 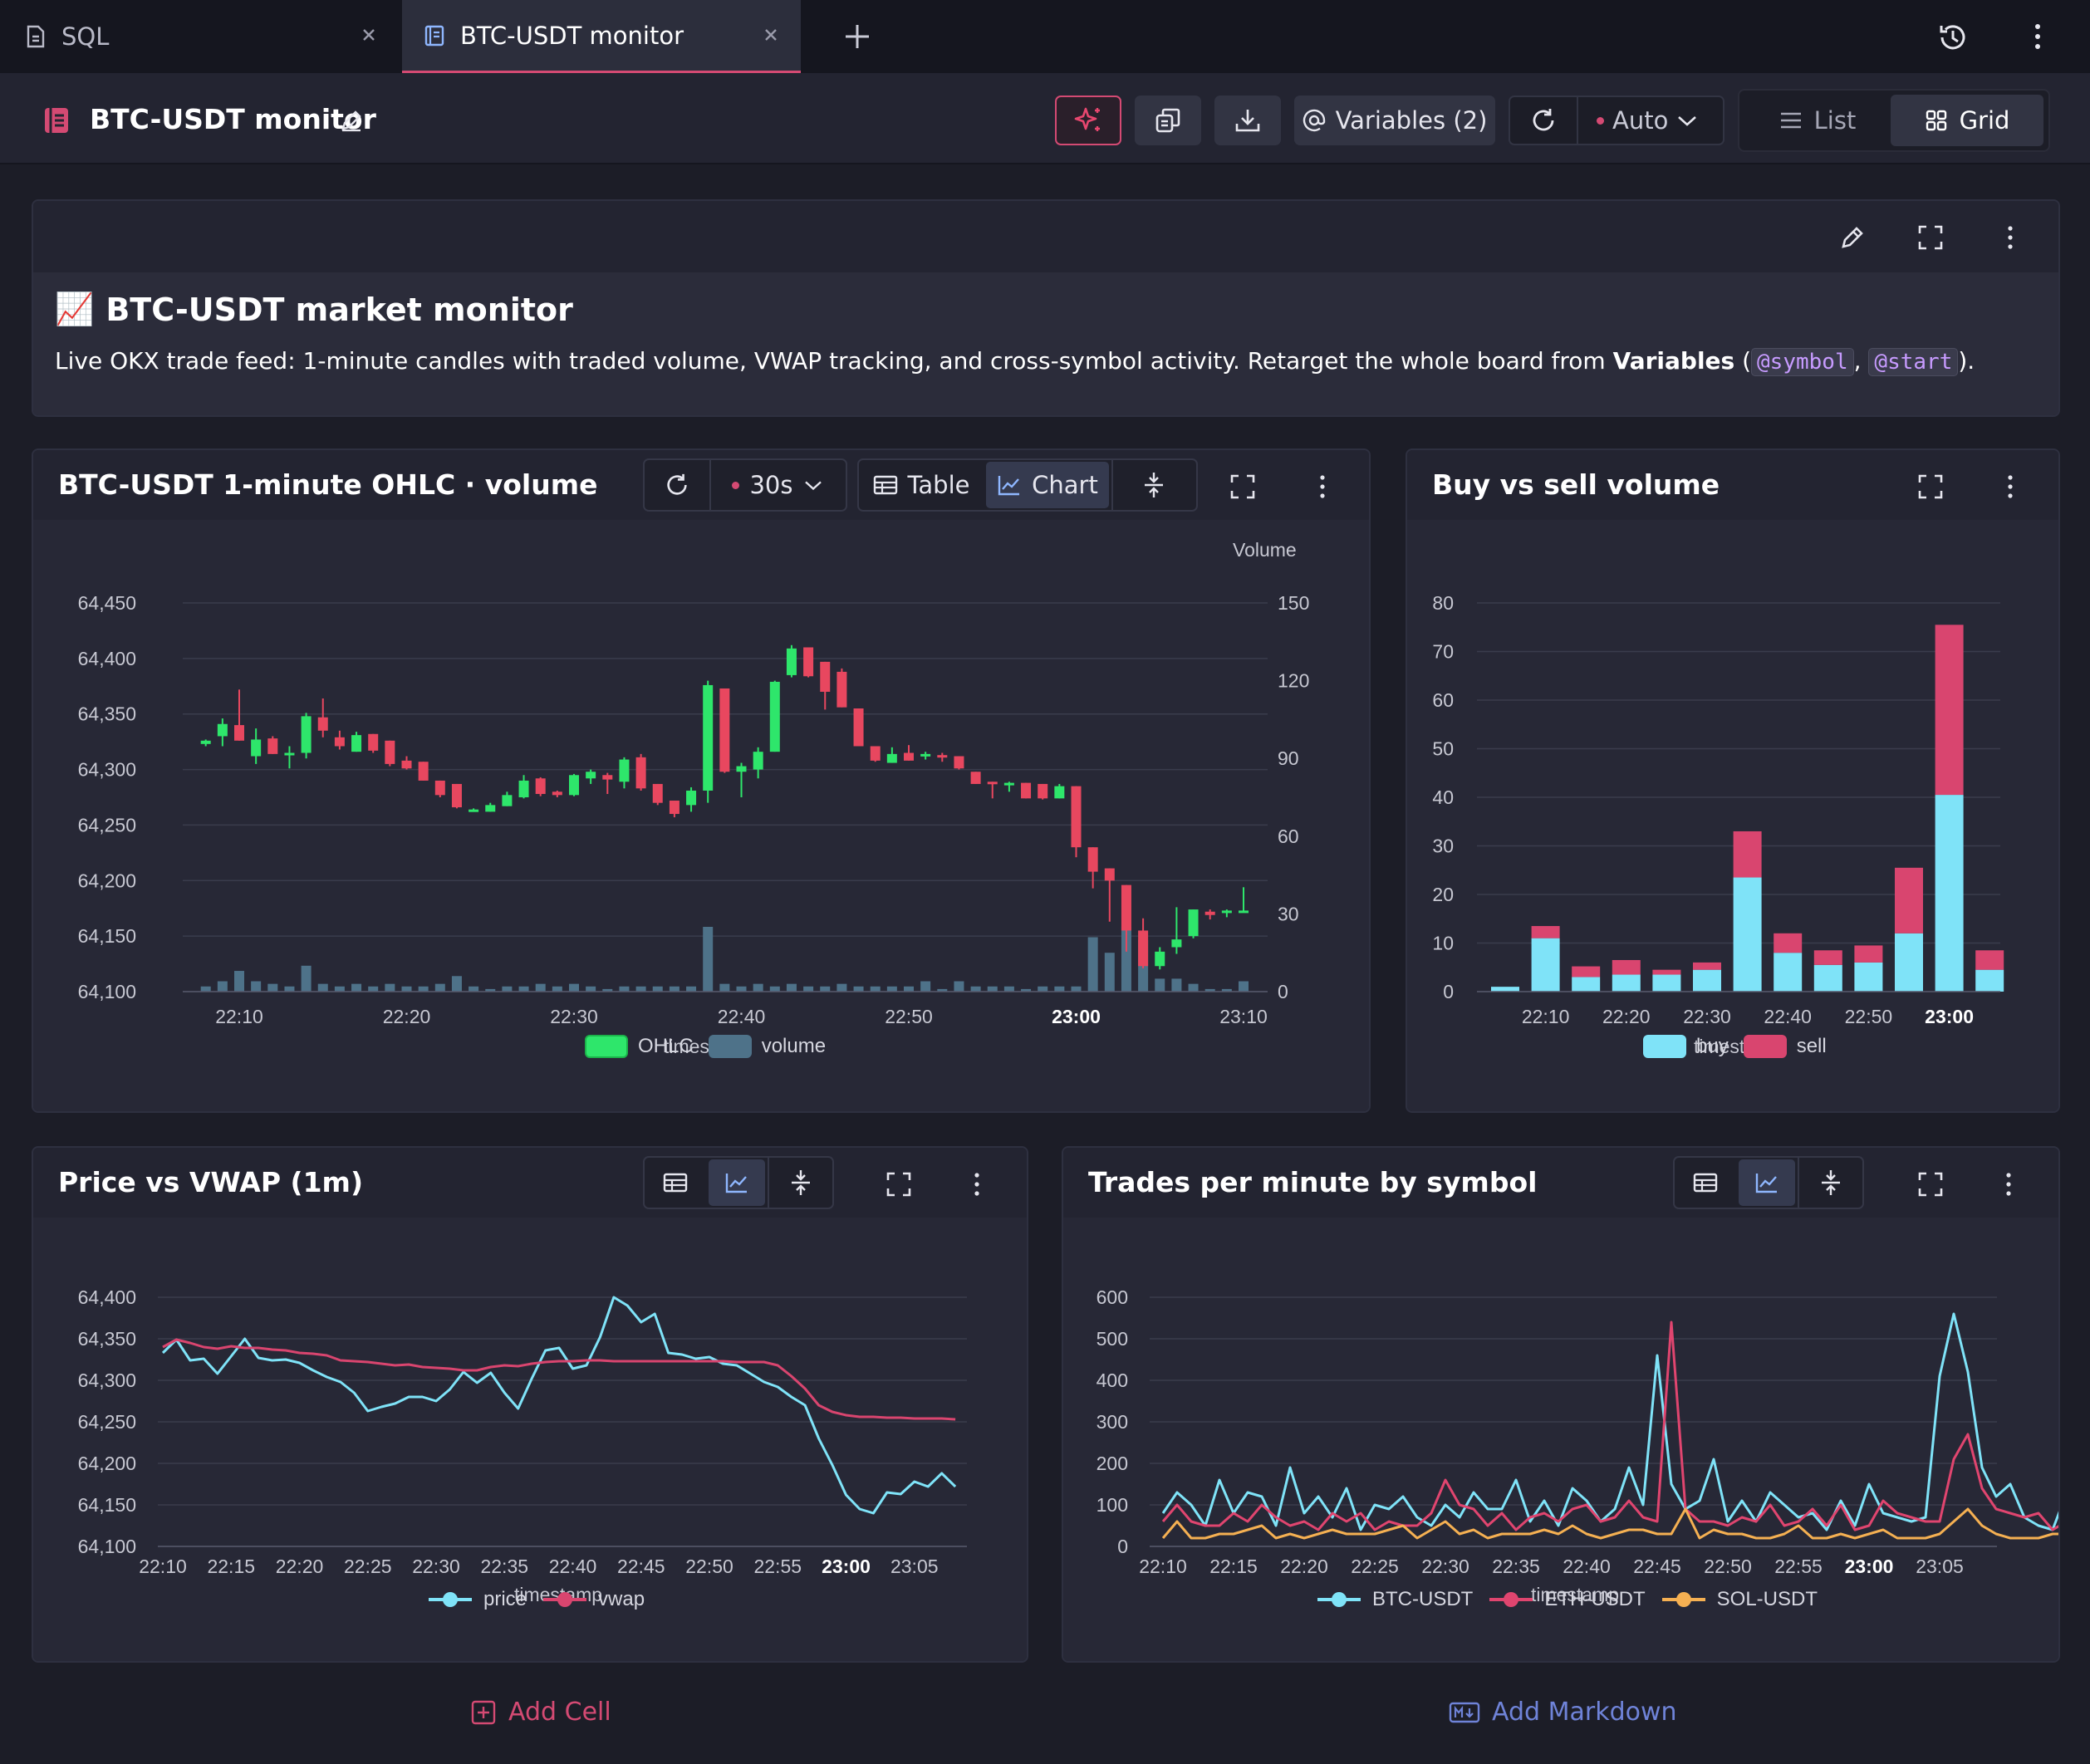 What do you see at coordinates (1791, 120) in the screenshot?
I see `list-icon` at bounding box center [1791, 120].